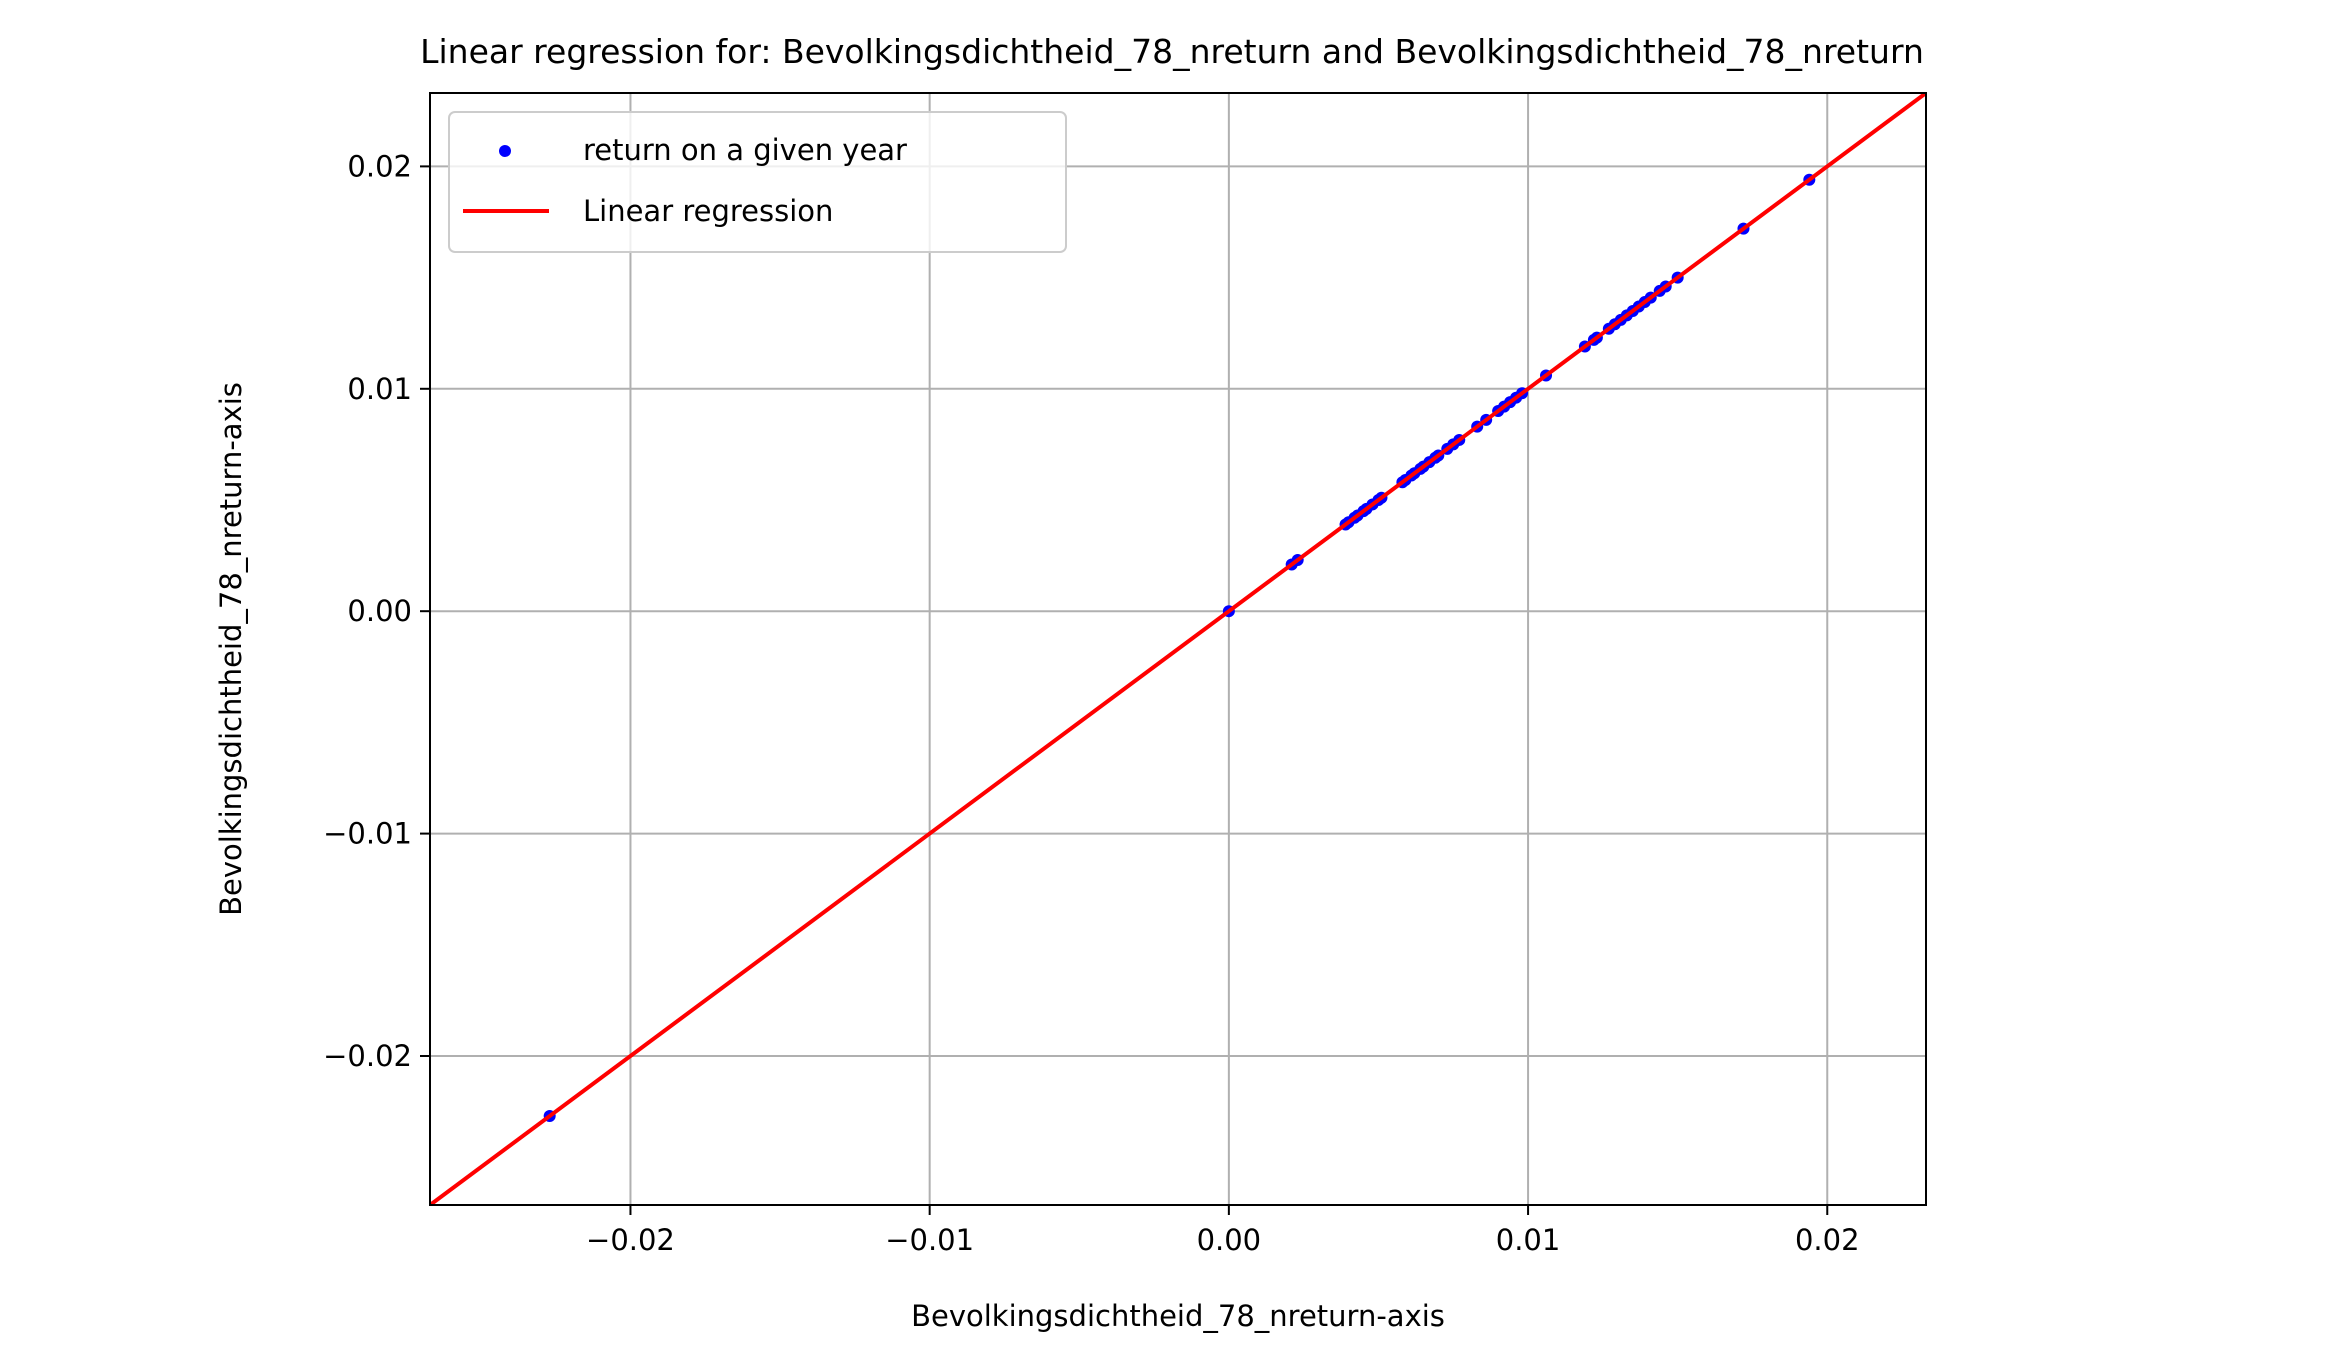 The width and height of the screenshot is (2339, 1362). Describe the element at coordinates (929, 1240) in the screenshot. I see `x-tick-label: −0.01` at that location.